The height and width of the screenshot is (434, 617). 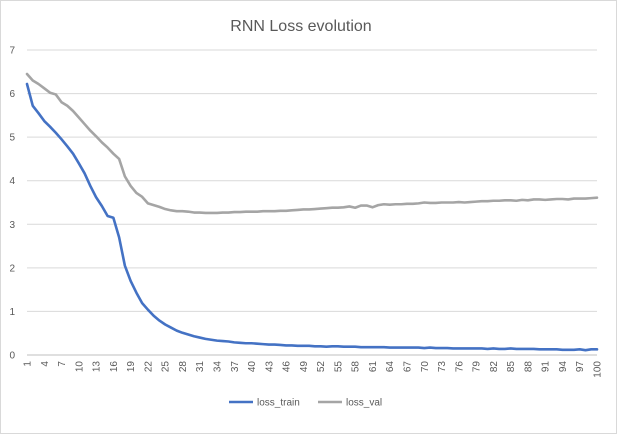 I want to click on x-tick-label: 10, so click(x=79, y=367).